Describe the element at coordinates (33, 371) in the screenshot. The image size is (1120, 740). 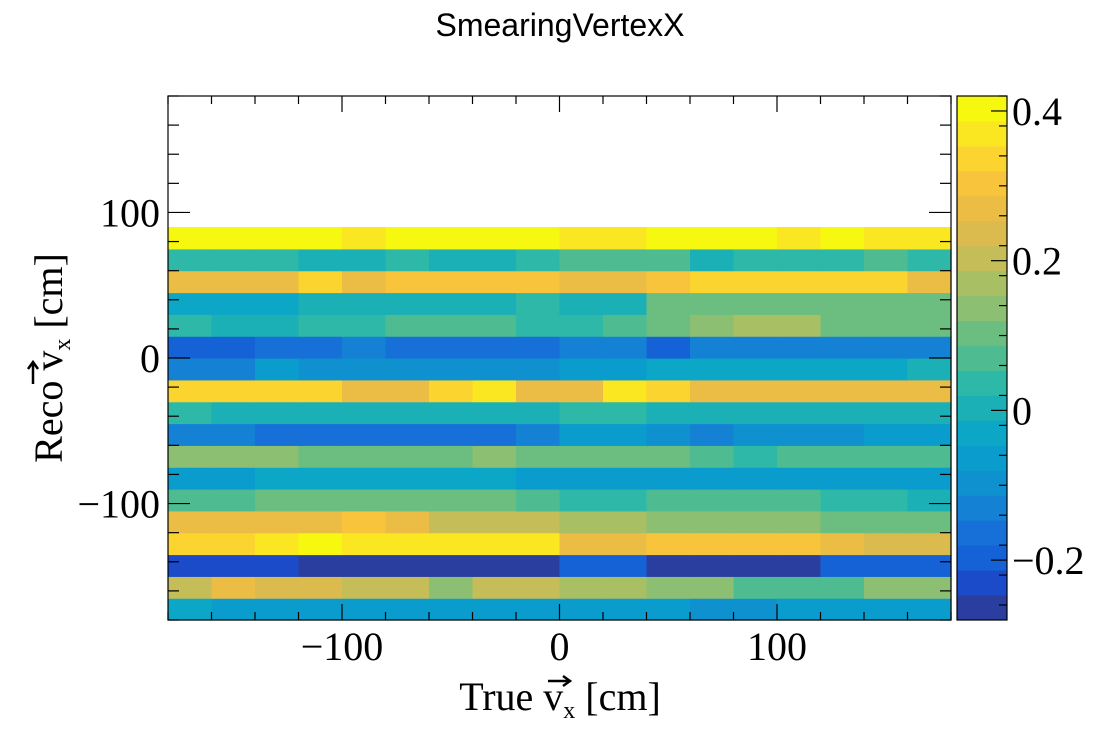
I see `y-axis-vector-arrow` at that location.